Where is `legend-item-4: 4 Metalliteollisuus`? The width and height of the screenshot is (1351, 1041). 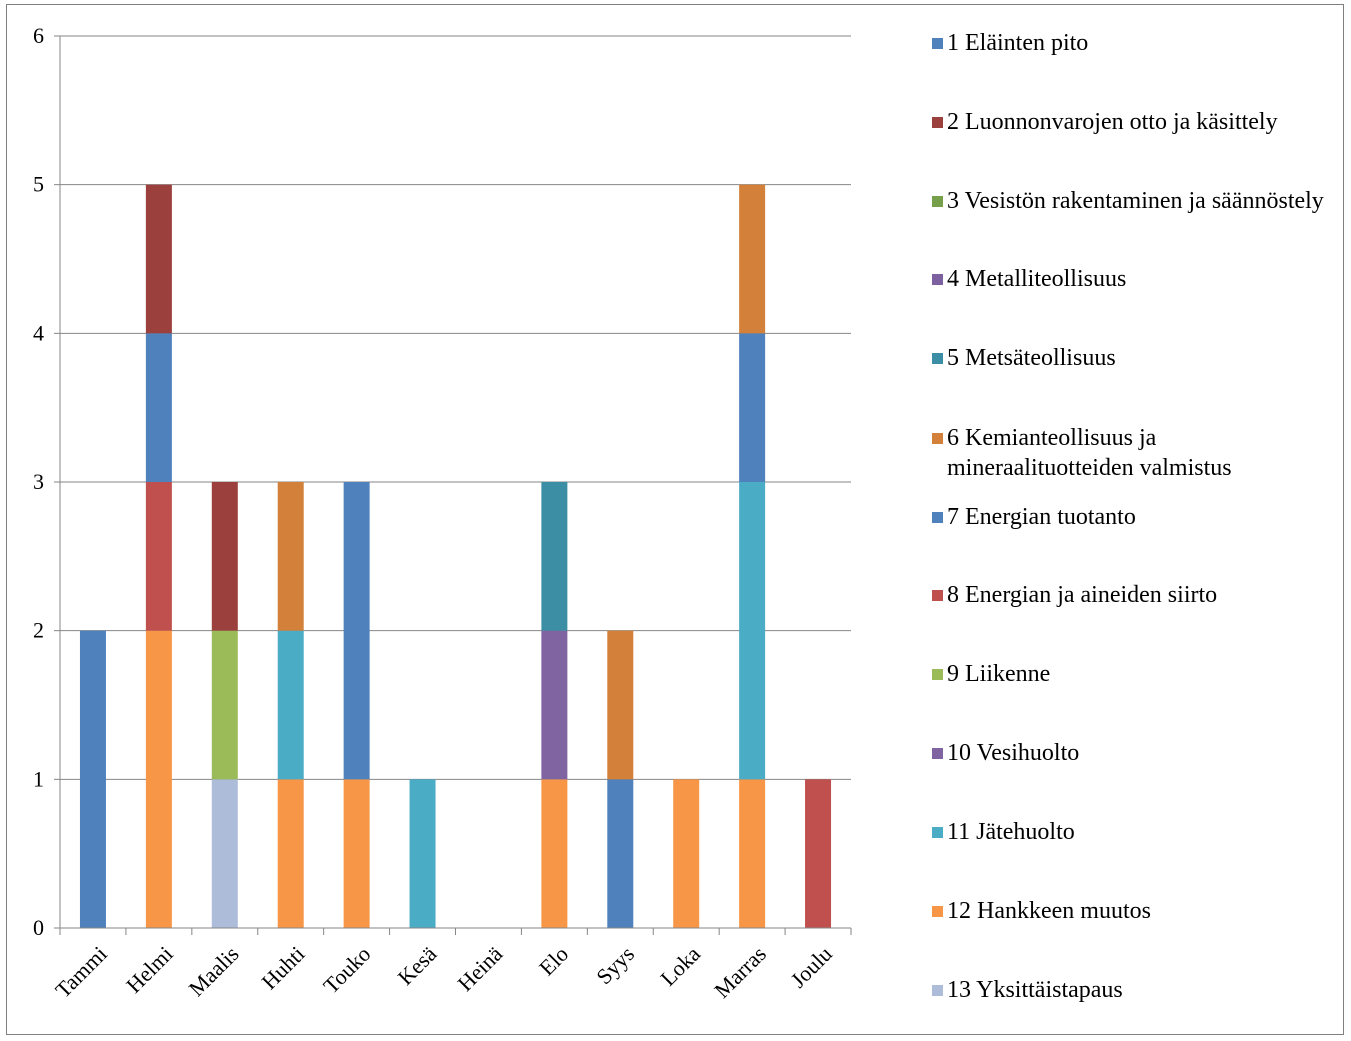 legend-item-4: 4 Metalliteollisuus is located at coordinates (1029, 279).